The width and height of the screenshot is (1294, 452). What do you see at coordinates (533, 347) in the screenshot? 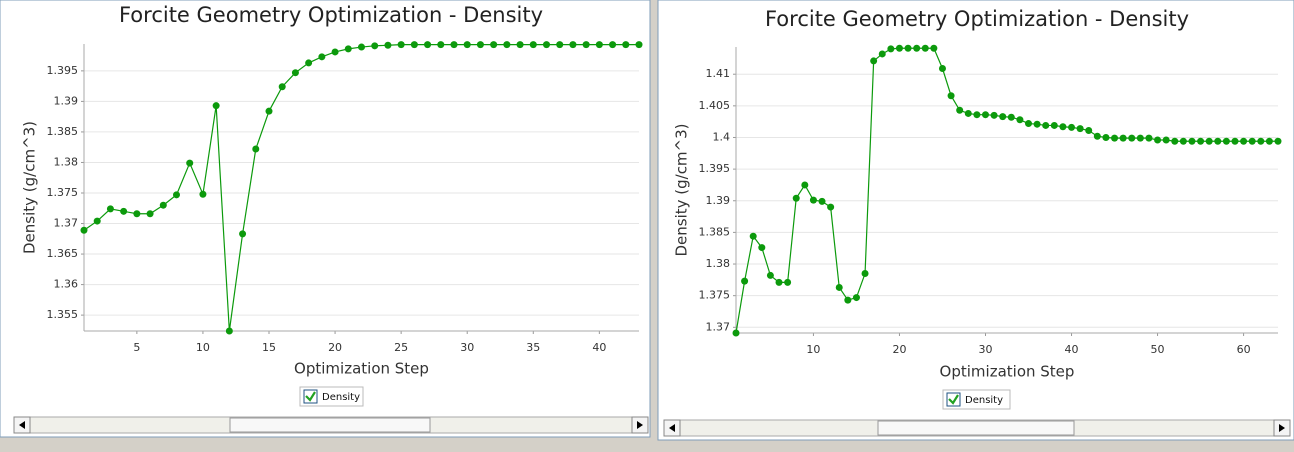
I see `x-tick-label: 35` at bounding box center [533, 347].